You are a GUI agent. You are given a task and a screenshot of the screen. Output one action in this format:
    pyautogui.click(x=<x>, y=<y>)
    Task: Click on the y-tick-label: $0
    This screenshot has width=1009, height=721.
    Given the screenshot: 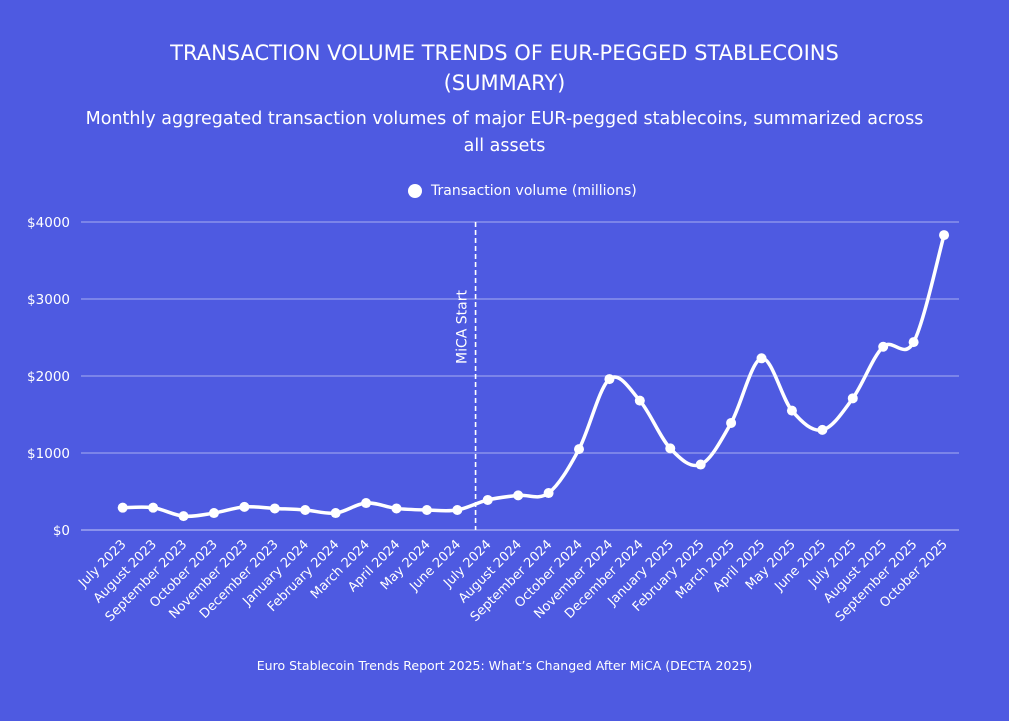 What is the action you would take?
    pyautogui.click(x=61, y=531)
    